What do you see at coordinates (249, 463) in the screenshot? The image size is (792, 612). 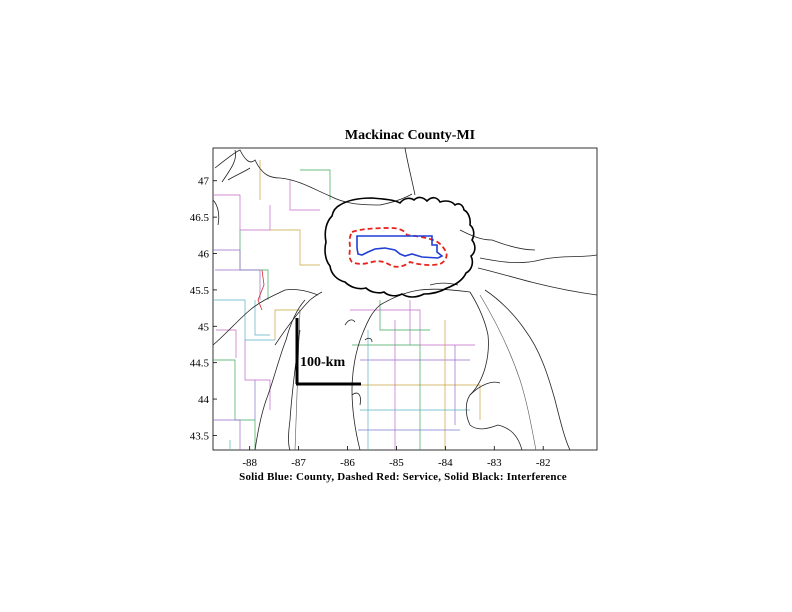 I see `x-tick-label: -88` at bounding box center [249, 463].